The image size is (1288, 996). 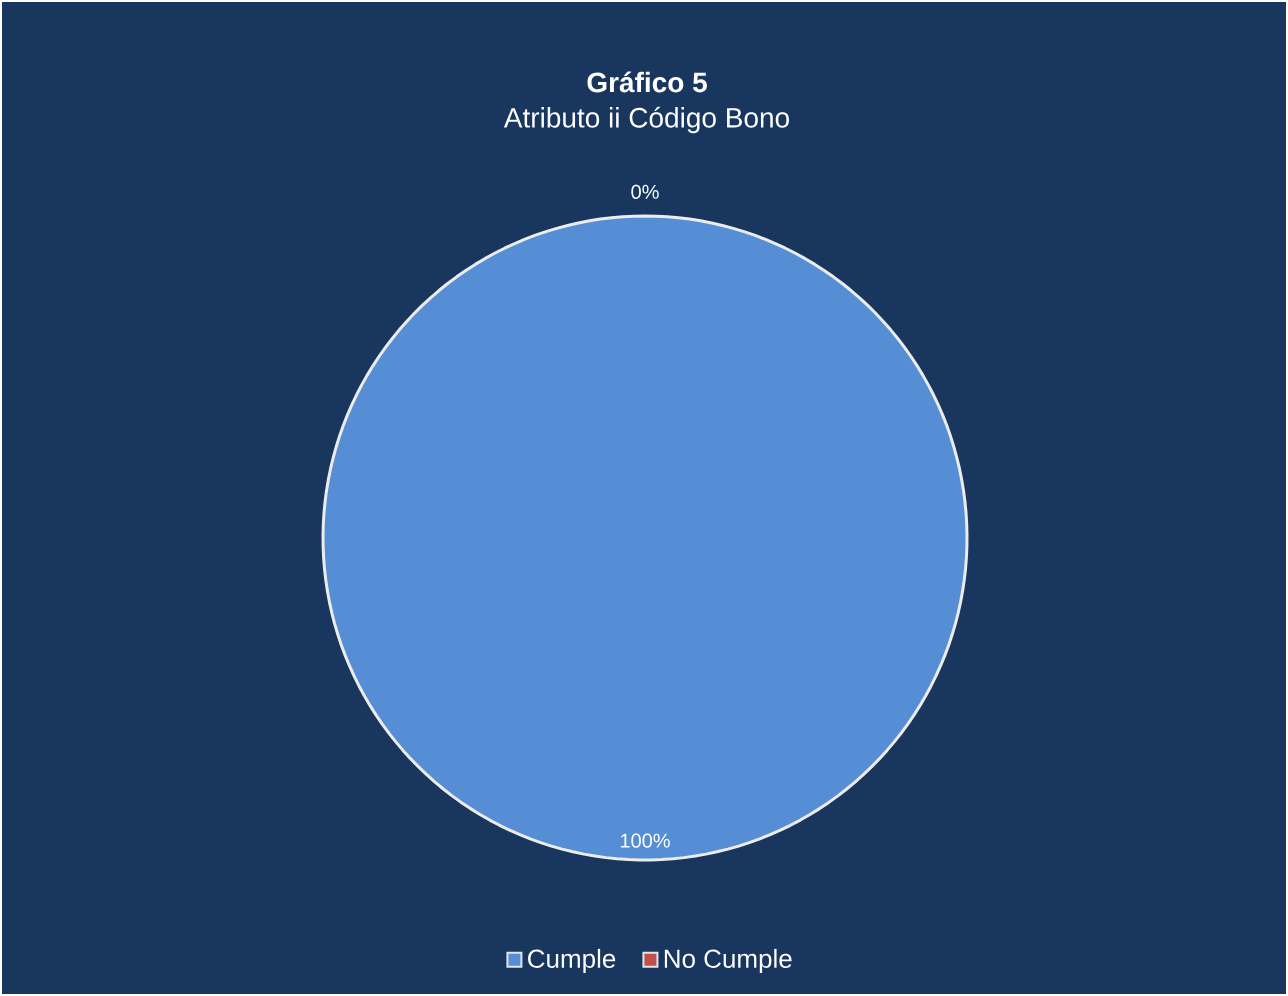 What do you see at coordinates (728, 961) in the screenshot?
I see `legend-label: No Cumple` at bounding box center [728, 961].